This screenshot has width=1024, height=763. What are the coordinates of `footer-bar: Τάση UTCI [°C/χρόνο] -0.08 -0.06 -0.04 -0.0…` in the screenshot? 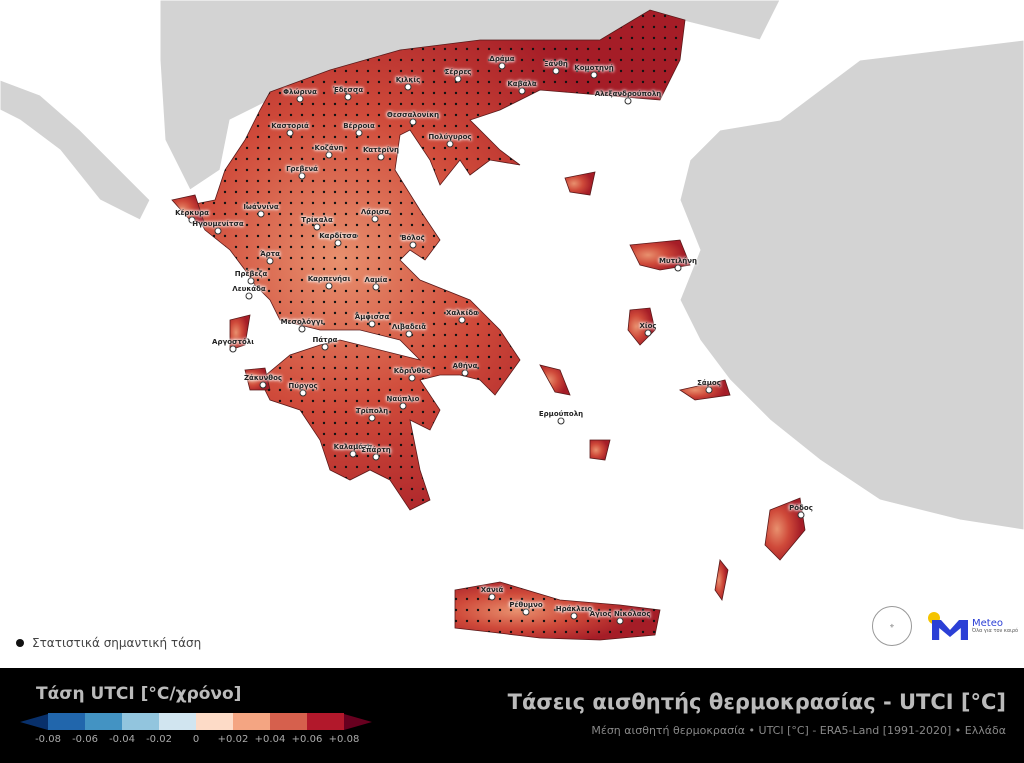 It's located at (512, 715).